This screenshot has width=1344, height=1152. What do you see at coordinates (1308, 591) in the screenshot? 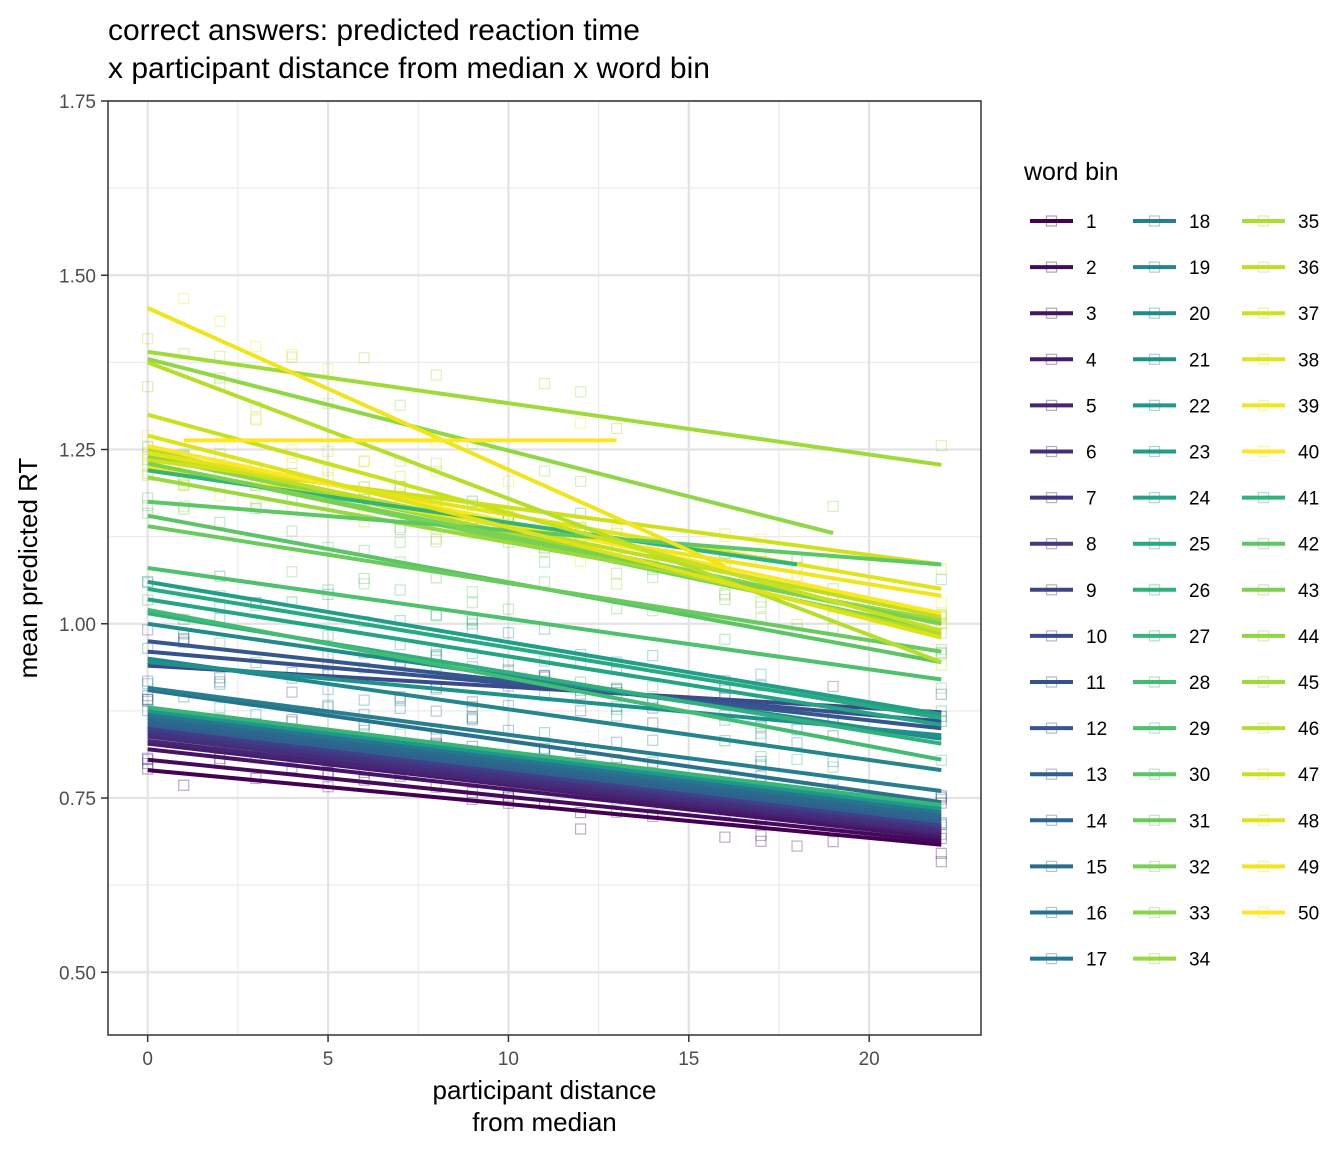
I see `legend-label: 43` at bounding box center [1308, 591].